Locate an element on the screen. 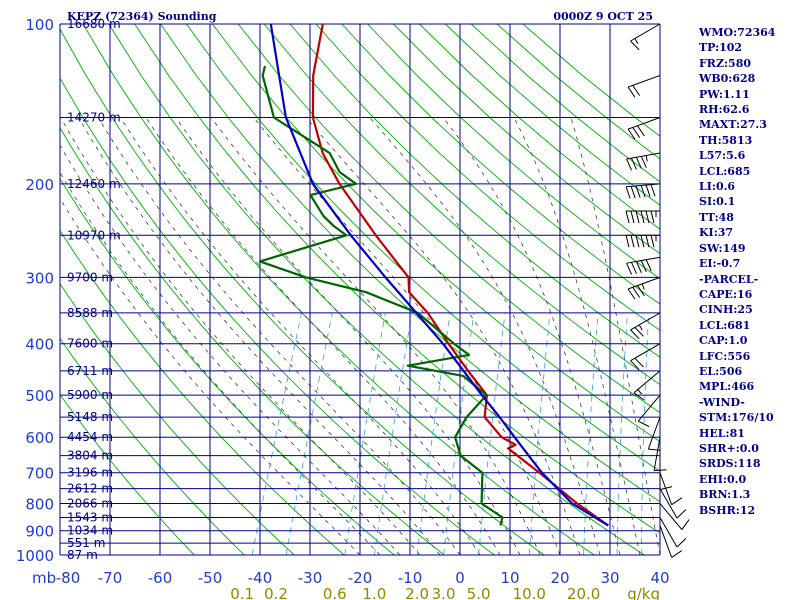  mixing-ratio-tick-label: 1.0 is located at coordinates (374, 592).